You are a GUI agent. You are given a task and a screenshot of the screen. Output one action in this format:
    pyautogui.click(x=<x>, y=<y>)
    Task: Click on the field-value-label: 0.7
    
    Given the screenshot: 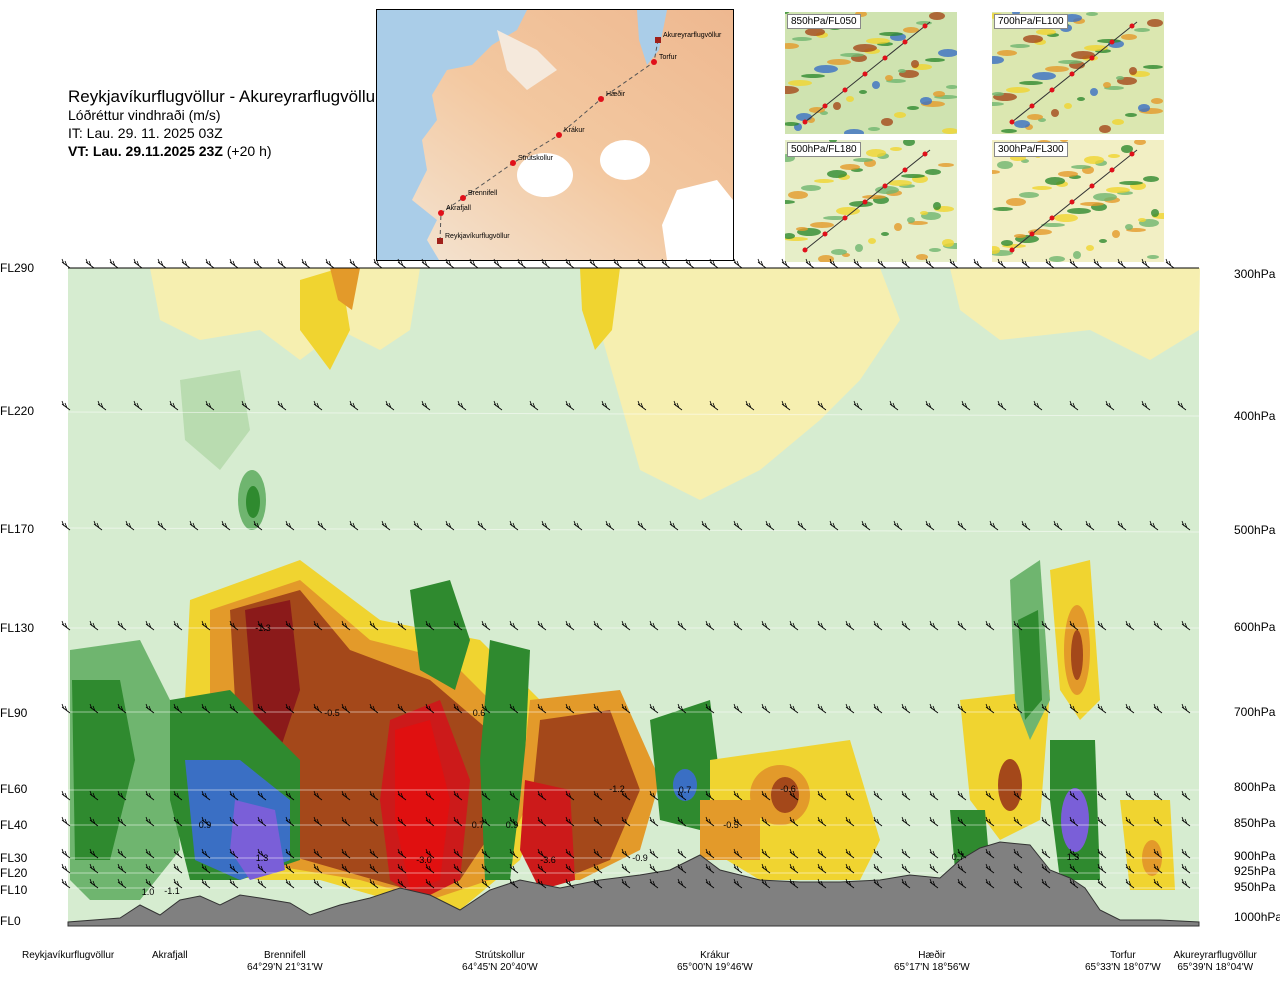 What is the action you would take?
    pyautogui.click(x=958, y=857)
    